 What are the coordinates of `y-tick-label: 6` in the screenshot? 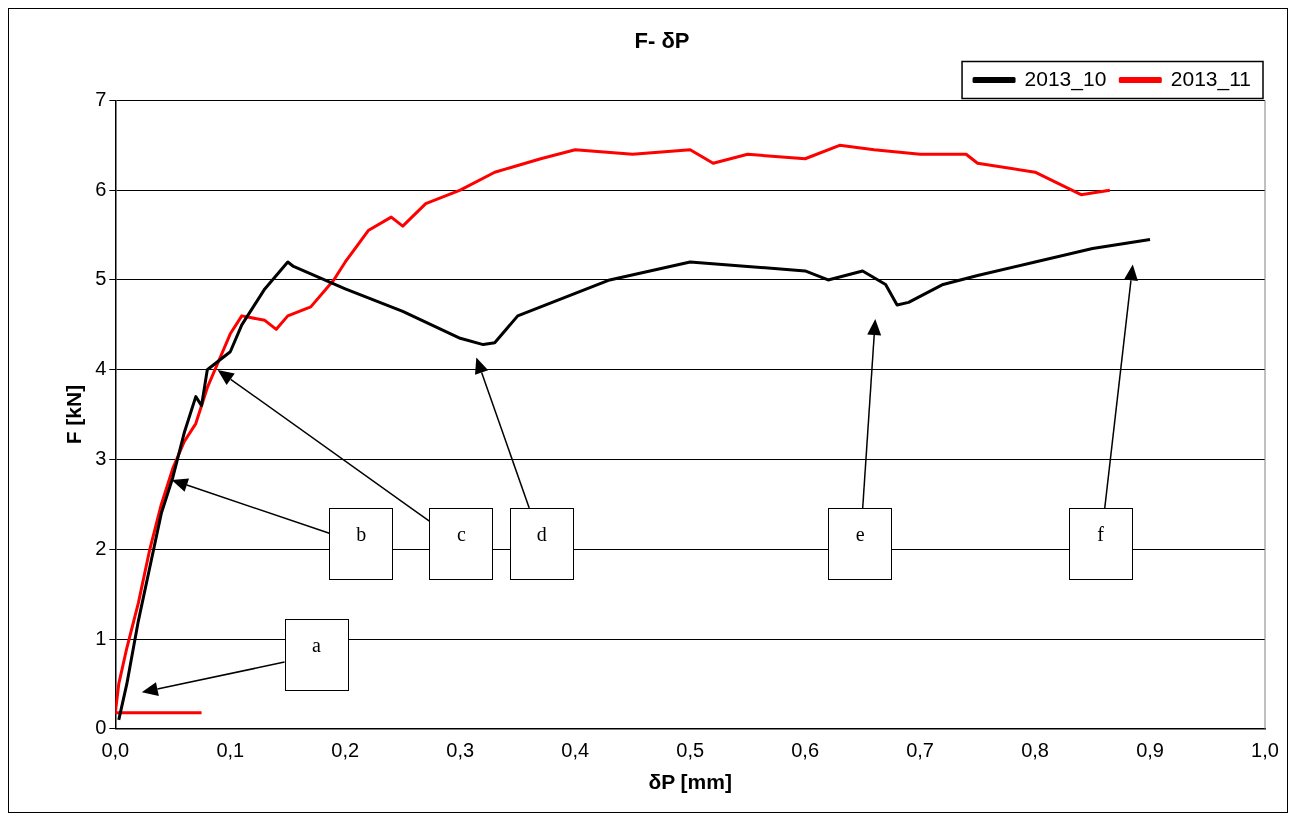 It's located at (101, 188).